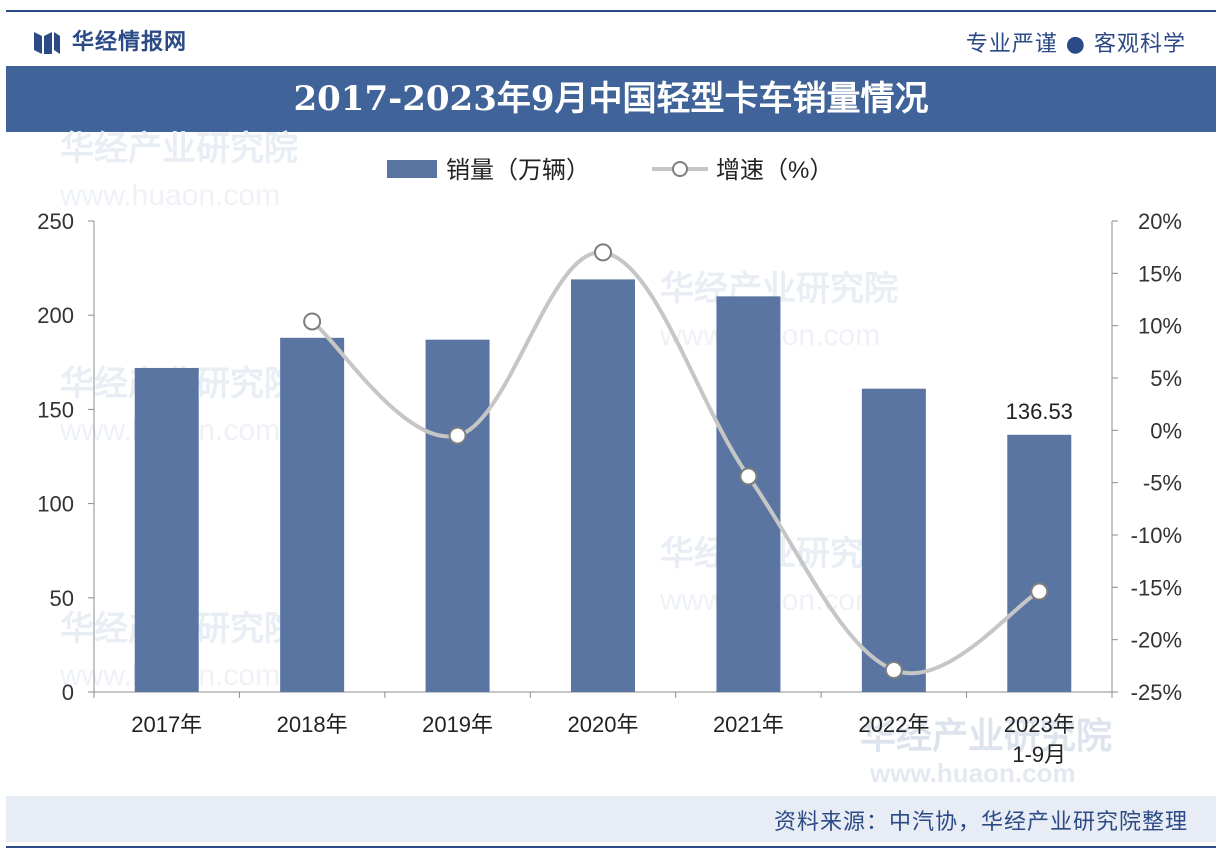 The height and width of the screenshot is (856, 1222). I want to click on right-tick-label: 20%, so click(1160, 221).